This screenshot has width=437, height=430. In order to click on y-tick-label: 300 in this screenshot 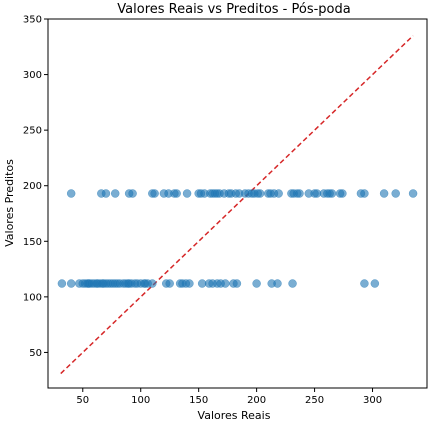, I will do `click(32, 75)`.